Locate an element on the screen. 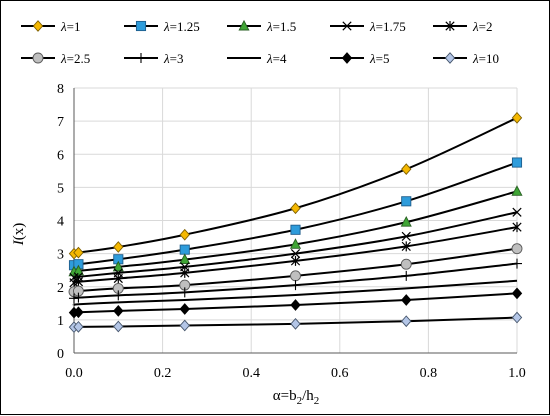 The image size is (550, 416). legend-item: λ=3 is located at coordinates (153, 58).